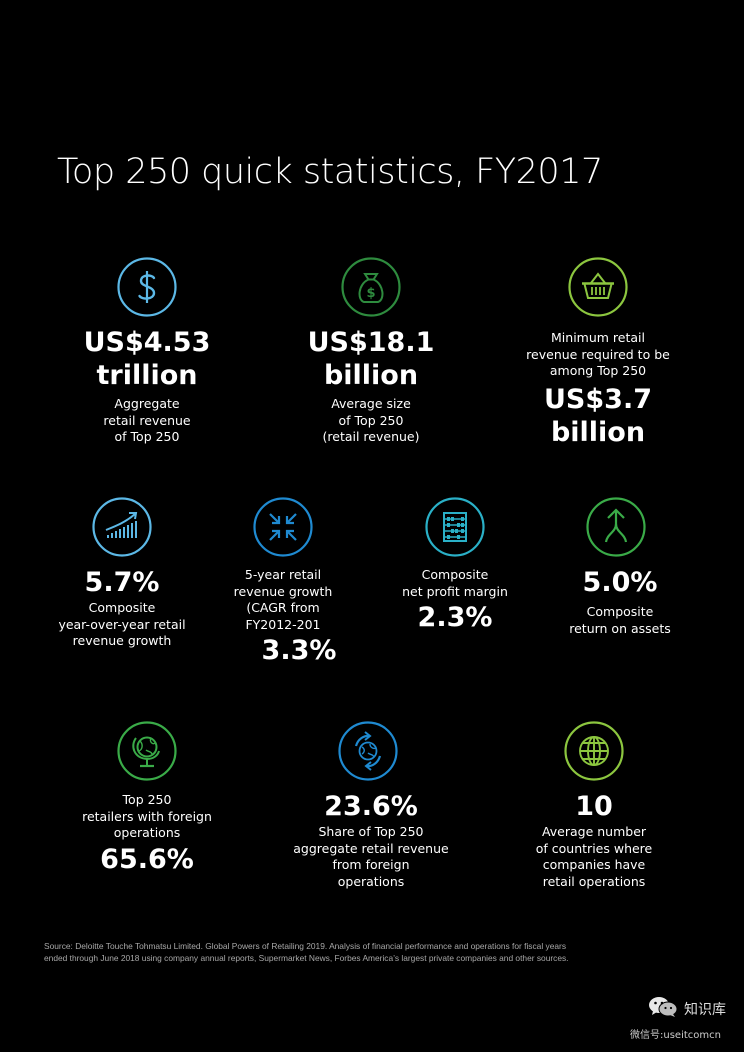 The image size is (744, 1052). What do you see at coordinates (620, 620) in the screenshot?
I see `stat-description: Composite return on assets` at bounding box center [620, 620].